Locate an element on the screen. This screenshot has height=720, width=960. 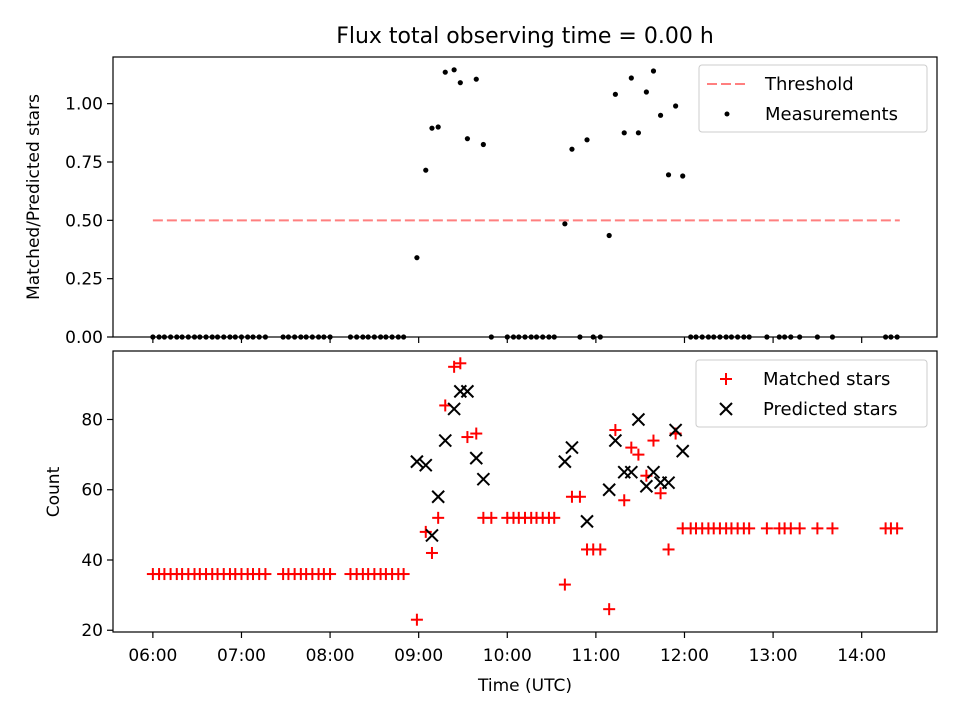
x-tick-label: 07:00 is located at coordinates (241, 656).